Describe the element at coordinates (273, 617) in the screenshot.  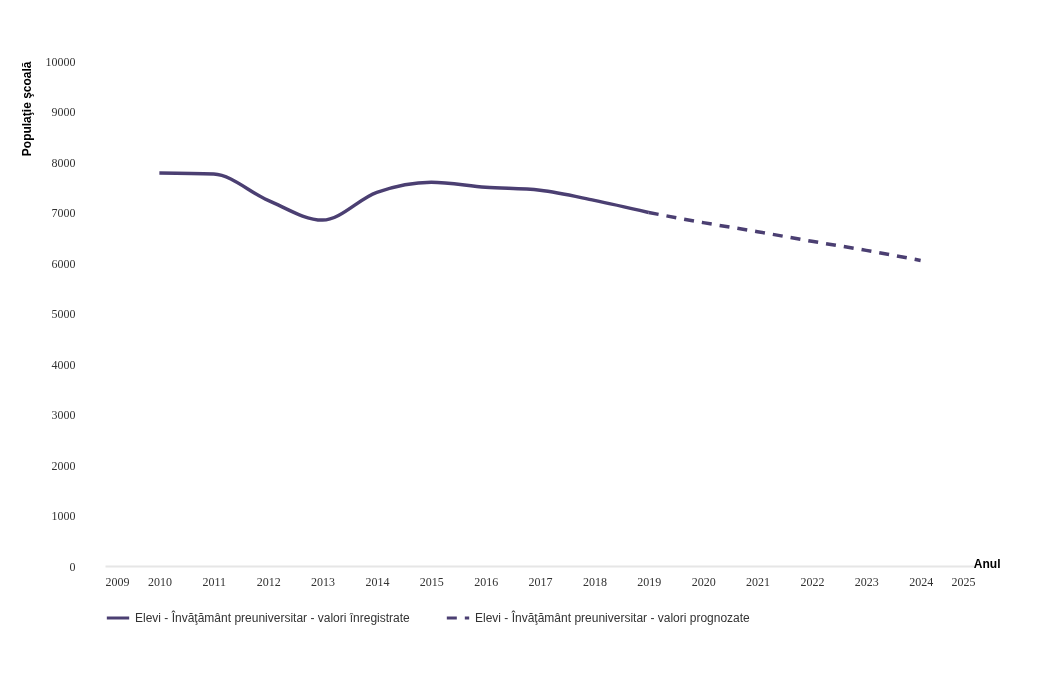
I see `legend-label: Elevi - Învăţământ preuniversitar - valori înregistrate` at that location.